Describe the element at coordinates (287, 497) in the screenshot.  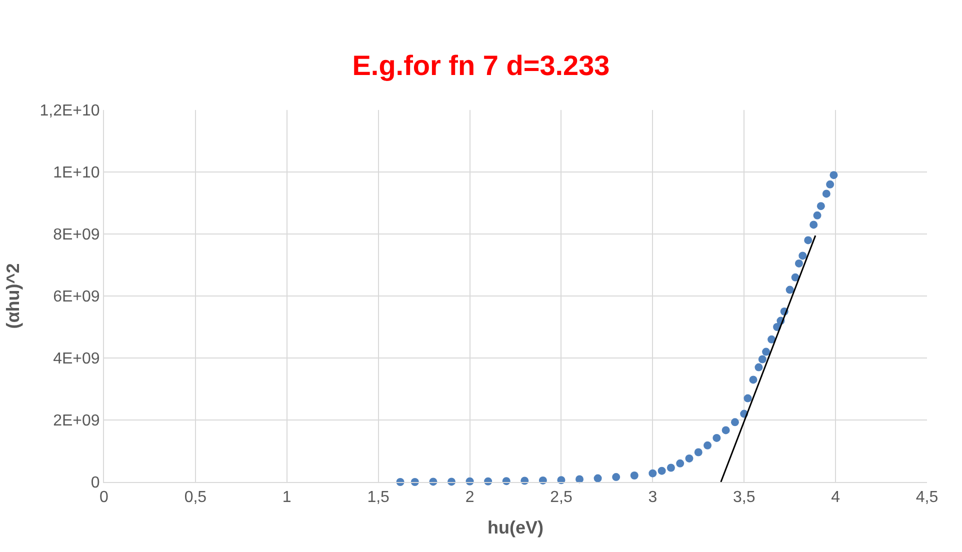
I see `x-tick-label: 1` at that location.